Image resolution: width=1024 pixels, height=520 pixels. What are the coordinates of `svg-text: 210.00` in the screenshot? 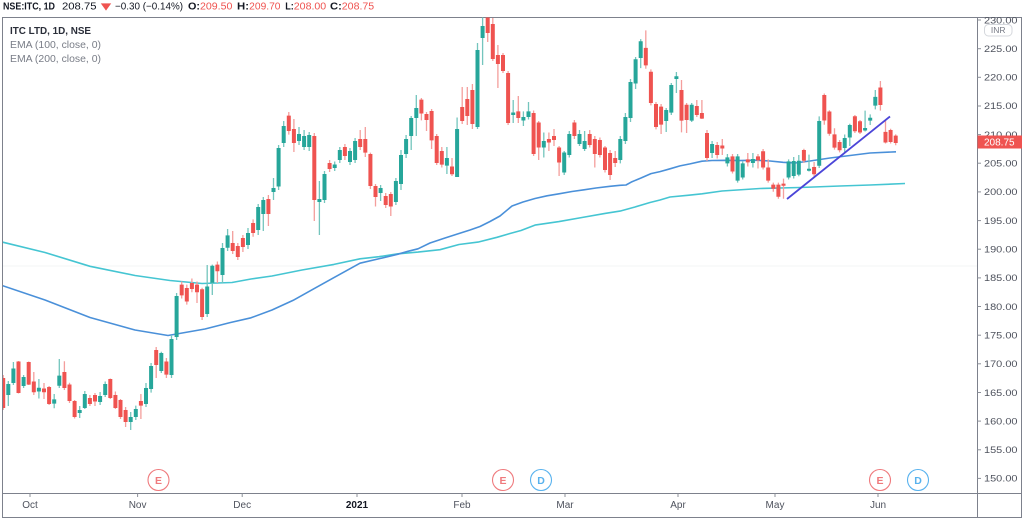 It's located at (1001, 135).